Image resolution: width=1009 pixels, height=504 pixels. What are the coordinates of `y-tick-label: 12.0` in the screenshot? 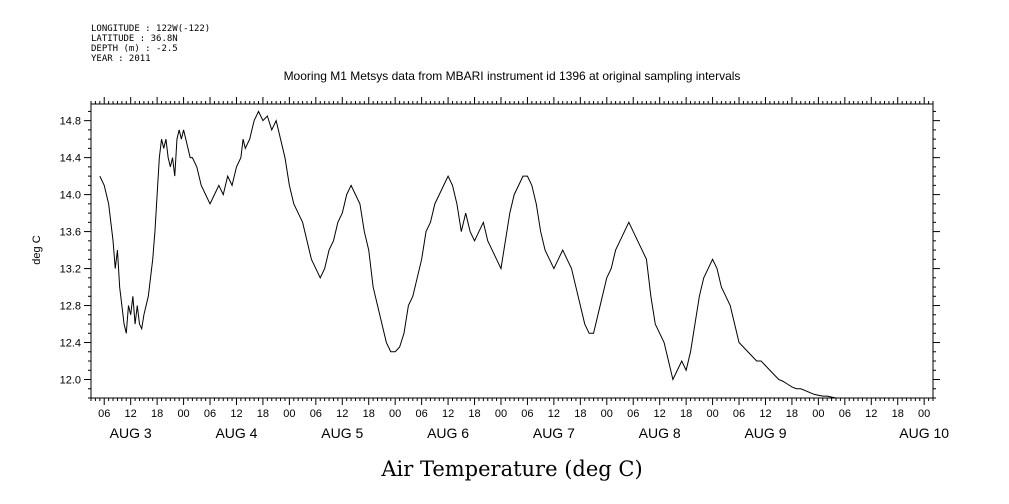 It's located at (70, 381).